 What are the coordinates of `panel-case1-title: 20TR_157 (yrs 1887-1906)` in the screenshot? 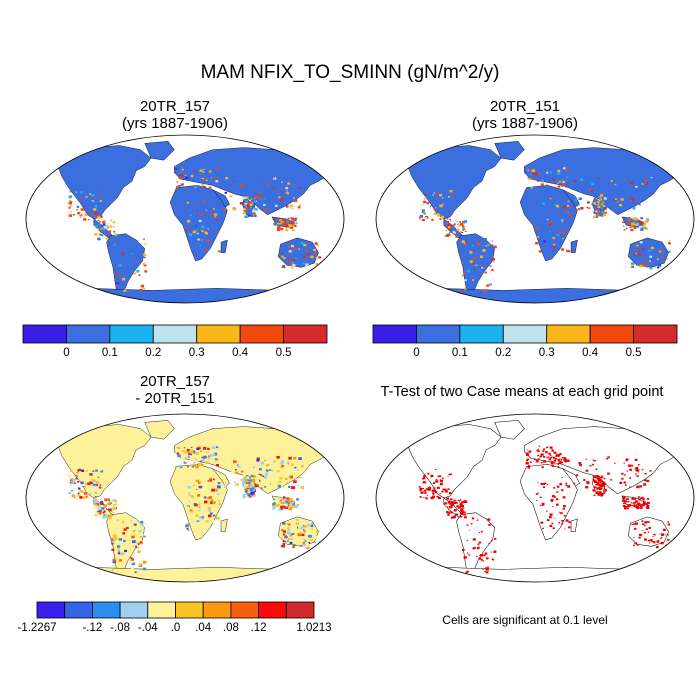 It's located at (175, 115).